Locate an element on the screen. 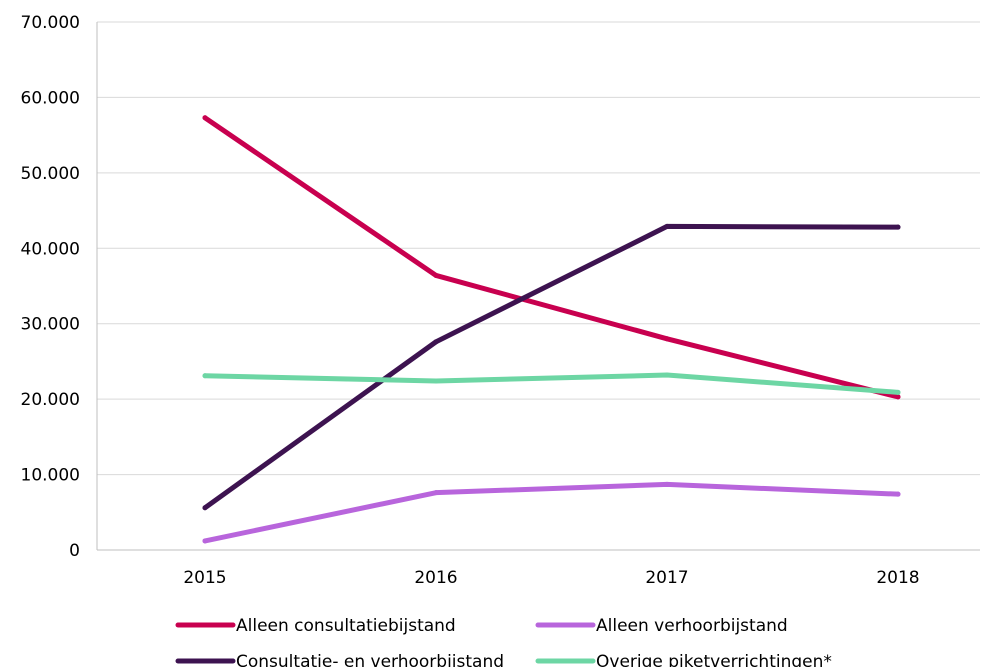 The width and height of the screenshot is (1000, 667). y-tick-label: 70.000 is located at coordinates (50, 23).